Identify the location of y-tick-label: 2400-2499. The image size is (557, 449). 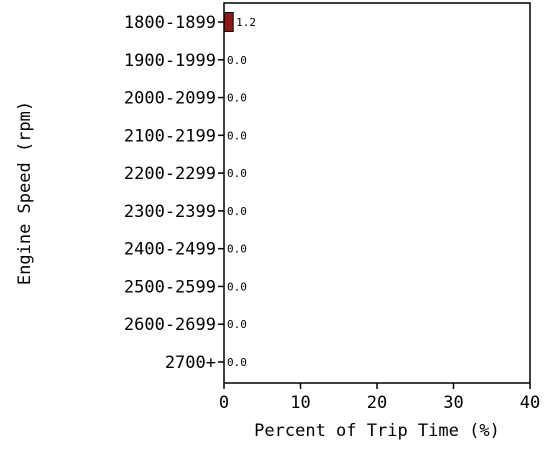
(170, 250).